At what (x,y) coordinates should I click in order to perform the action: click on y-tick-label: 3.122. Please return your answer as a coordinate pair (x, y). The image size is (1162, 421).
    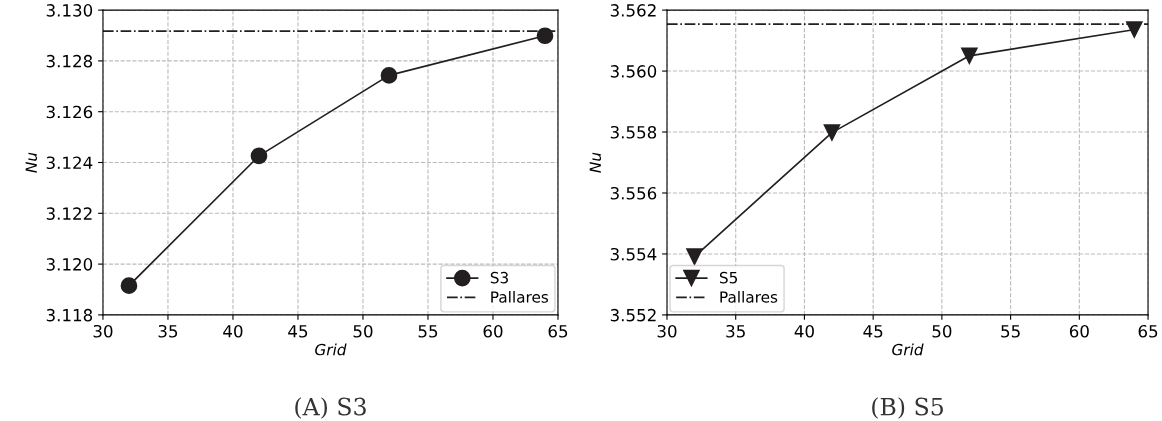
    Looking at the image, I should click on (69, 213).